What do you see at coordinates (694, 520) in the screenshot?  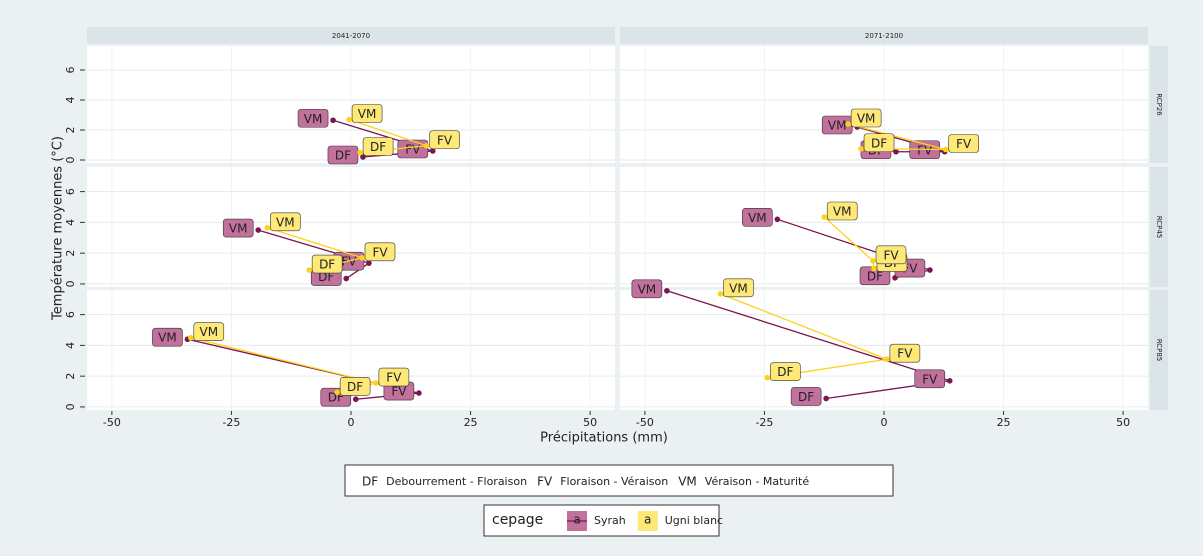 I see `legend-label: Ugni blanc` at bounding box center [694, 520].